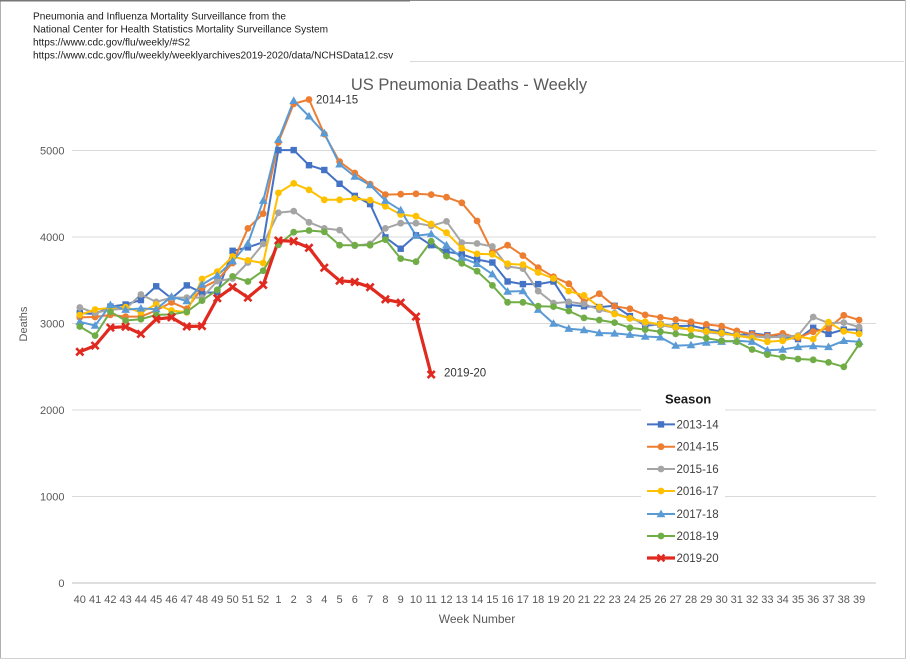 This screenshot has width=910, height=666. What do you see at coordinates (698, 515) in the screenshot?
I see `svg-text: 2017-18` at bounding box center [698, 515].